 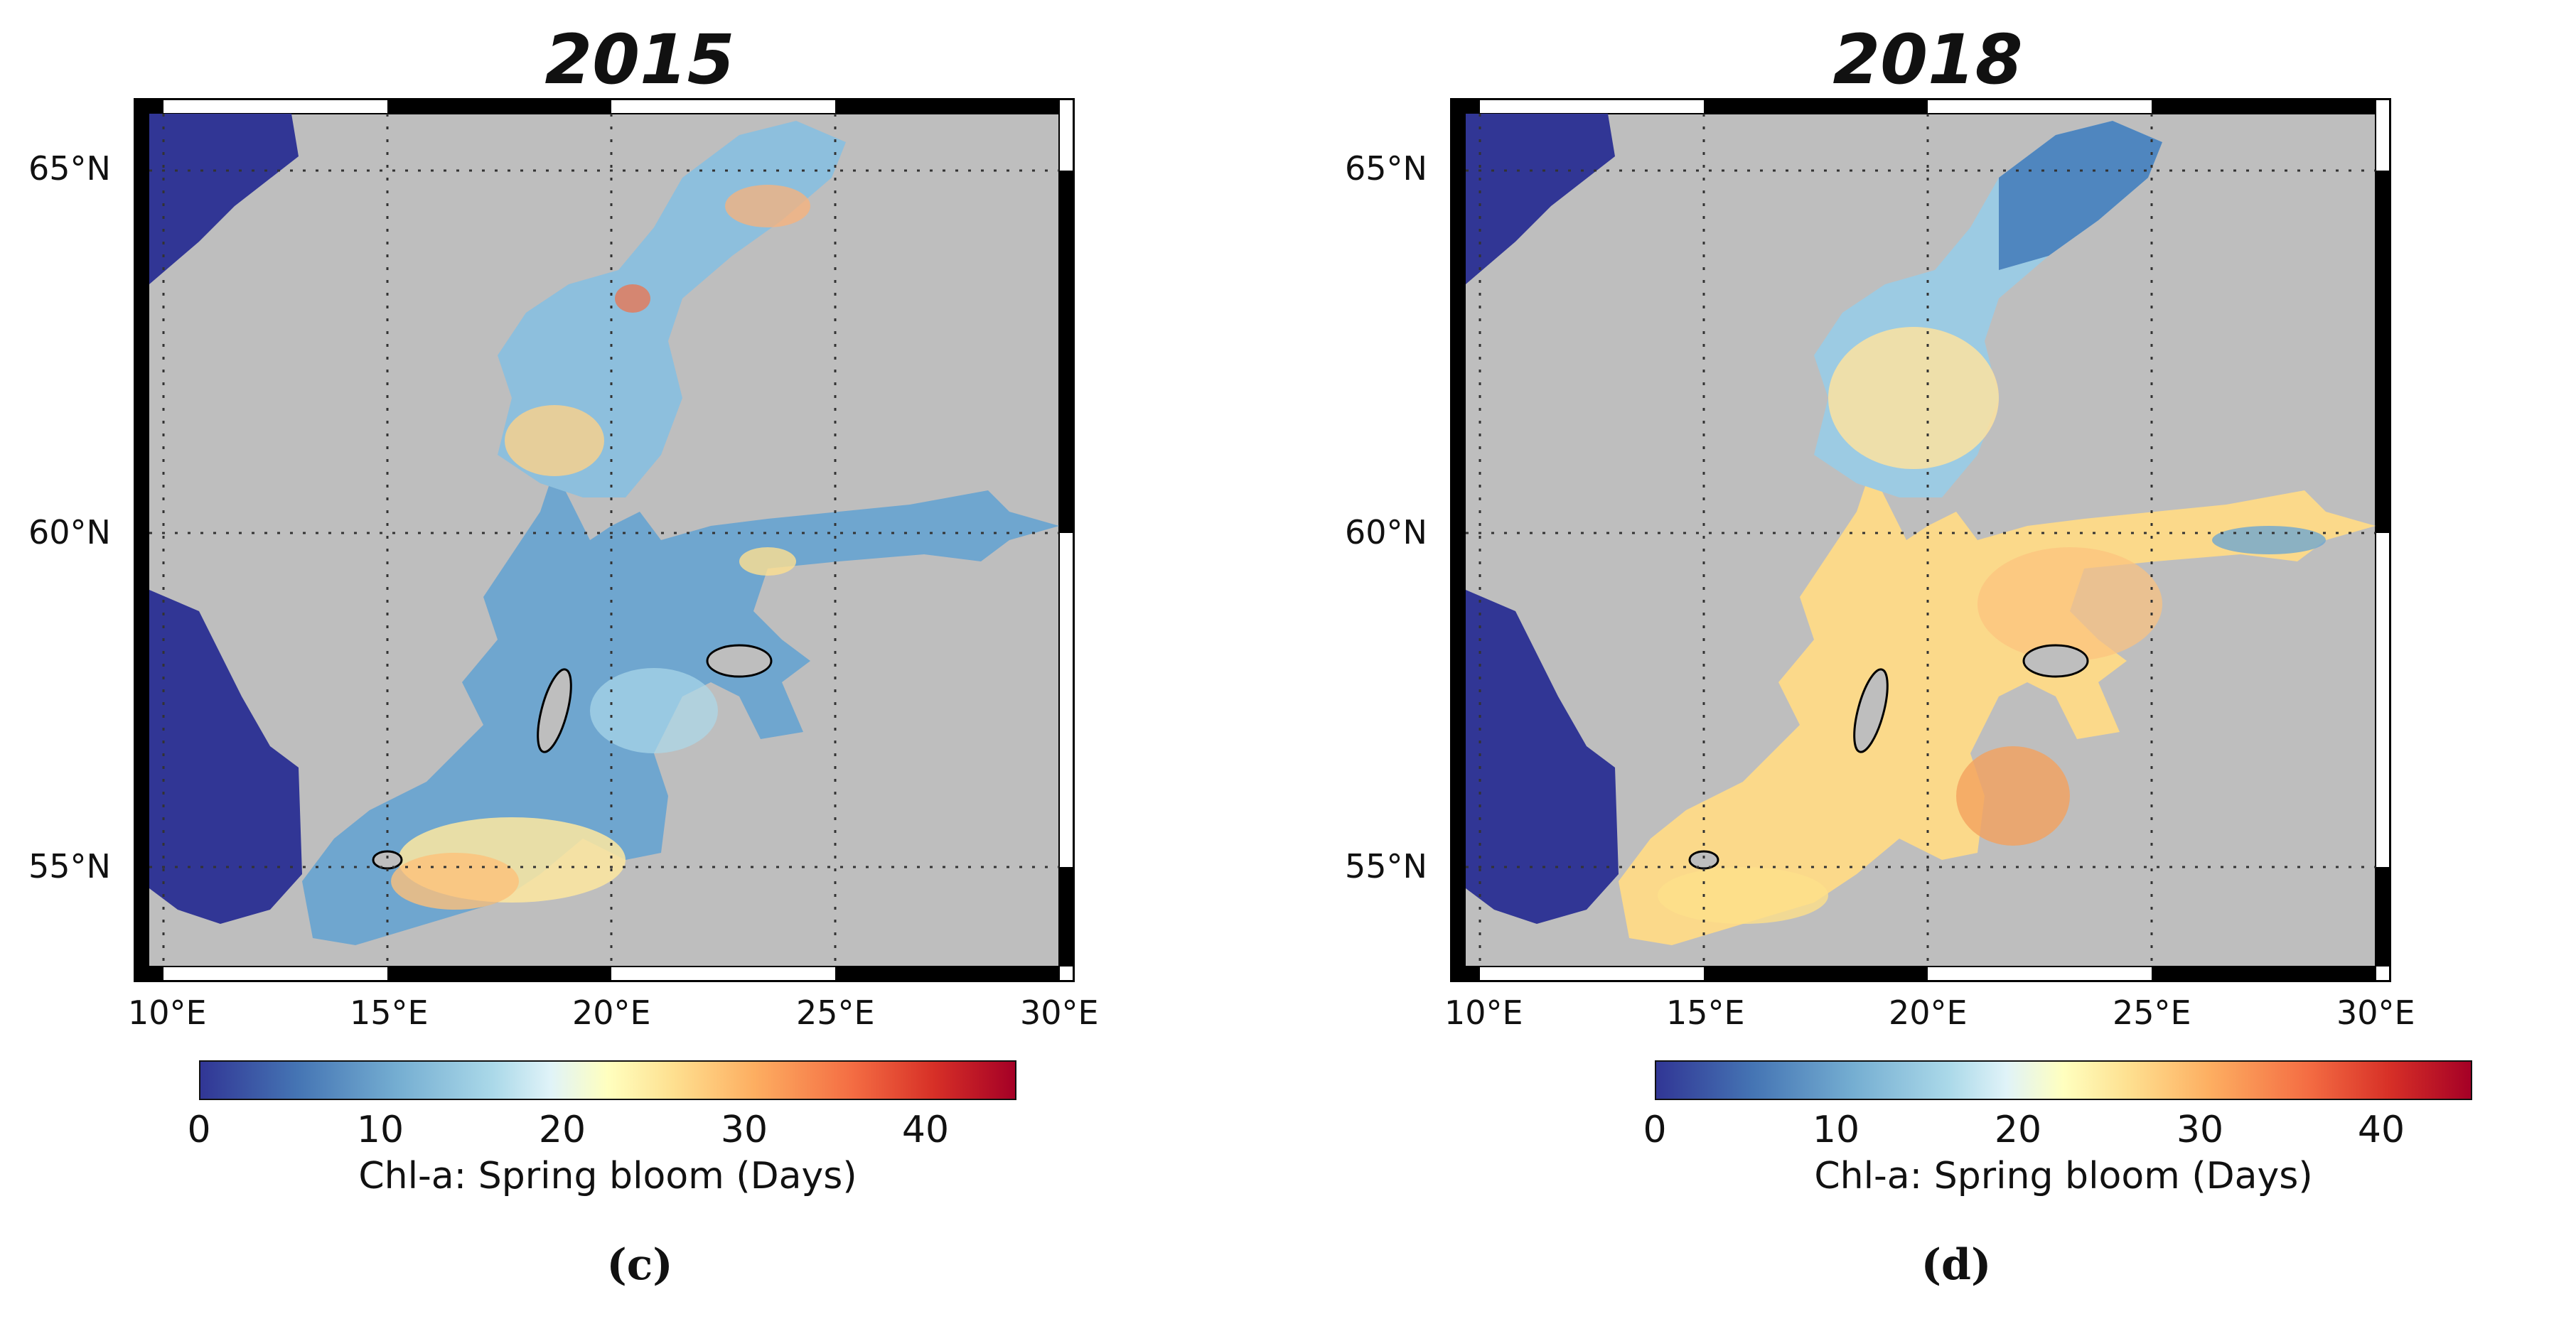 What do you see at coordinates (1956, 1265) in the screenshot?
I see `panel-label: (d)` at bounding box center [1956, 1265].